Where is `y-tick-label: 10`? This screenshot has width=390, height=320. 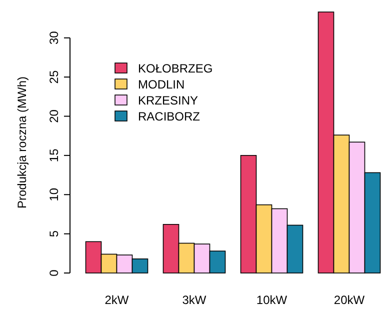
y-tick-label: 10 is located at coordinates (54, 195).